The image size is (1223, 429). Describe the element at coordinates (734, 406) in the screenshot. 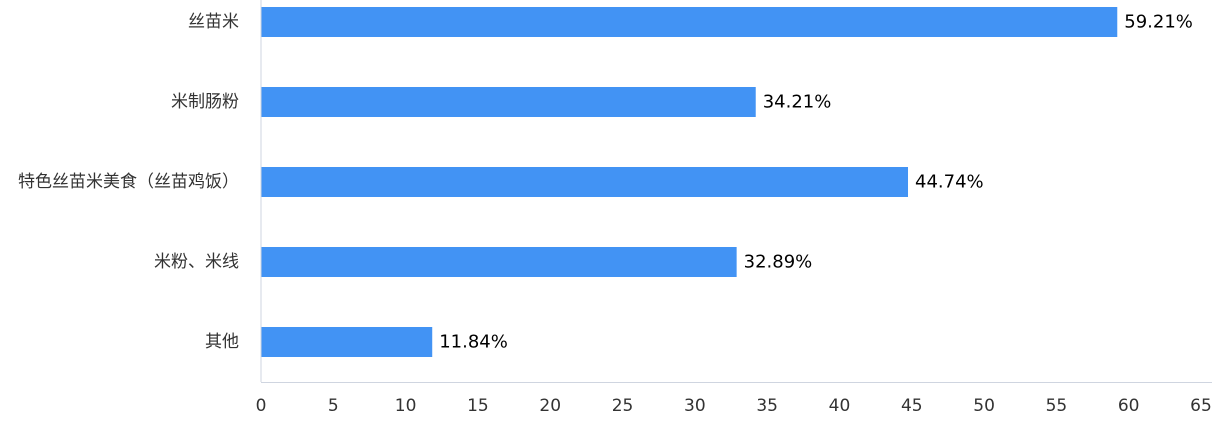

I see `x-axis-ticks: 0 5 10 15 20 25 30 35 40 45 50 55 60 65` at that location.